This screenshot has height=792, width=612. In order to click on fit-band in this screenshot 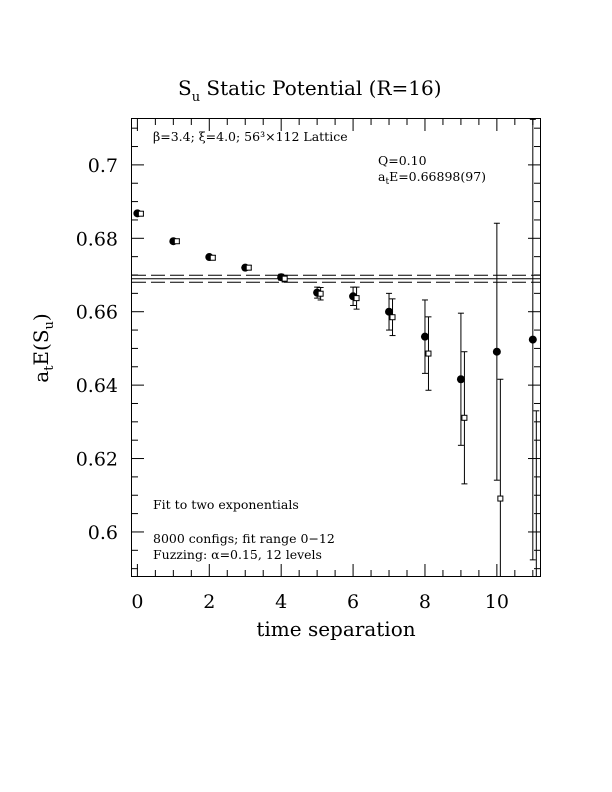, I will do `click(336, 278)`.